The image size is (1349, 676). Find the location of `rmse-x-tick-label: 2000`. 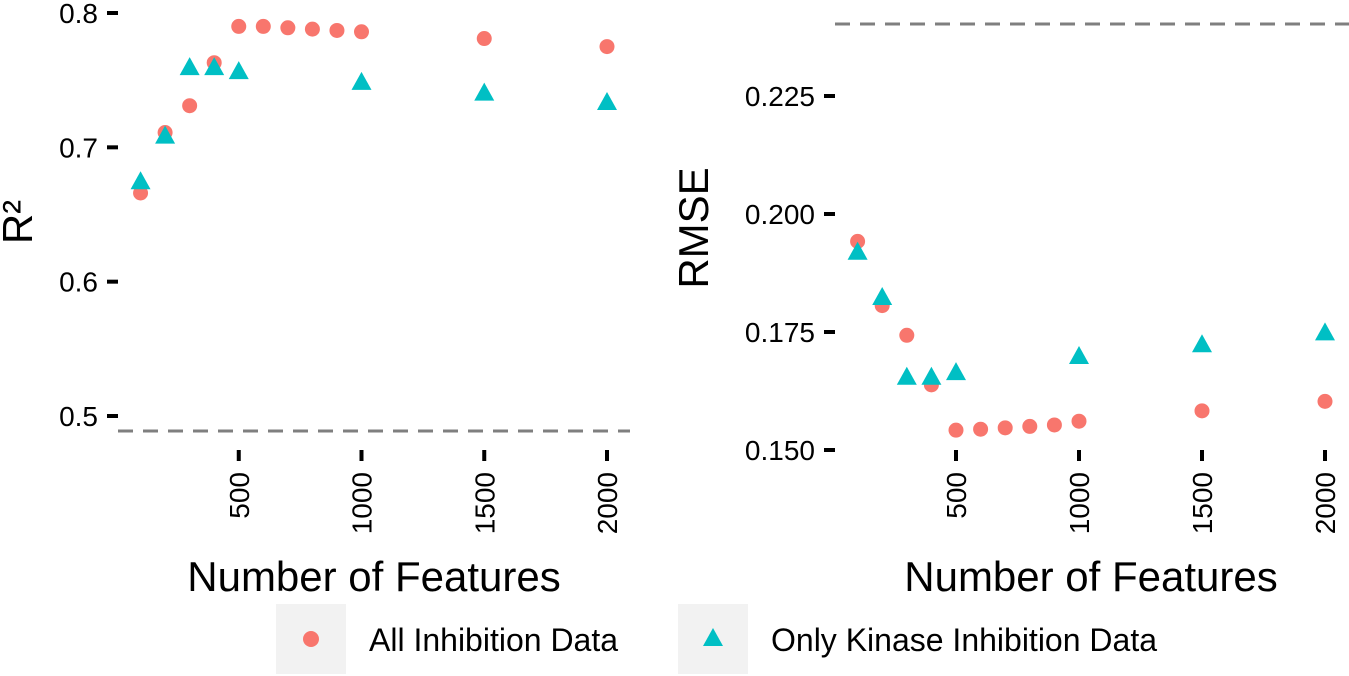

rmse-x-tick-label: 2000 is located at coordinates (1325, 503).